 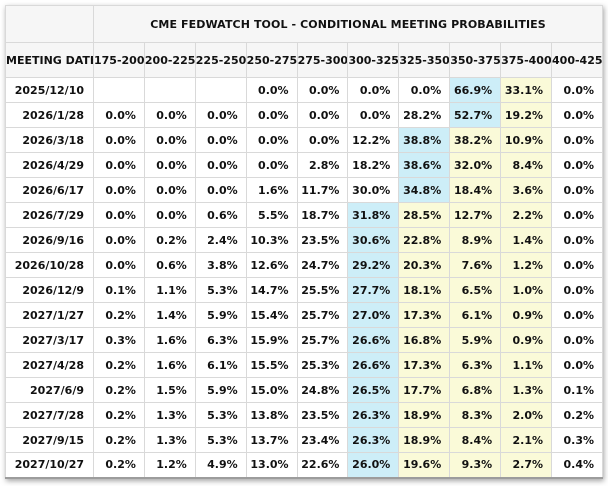 I want to click on meeting-date-cell: 2025/12/10, so click(x=49, y=90).